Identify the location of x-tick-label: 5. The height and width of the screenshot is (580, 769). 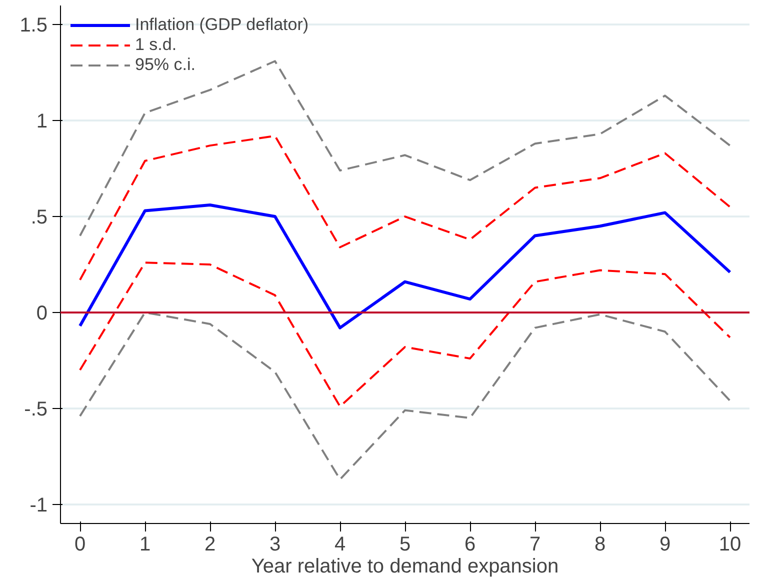
(405, 545).